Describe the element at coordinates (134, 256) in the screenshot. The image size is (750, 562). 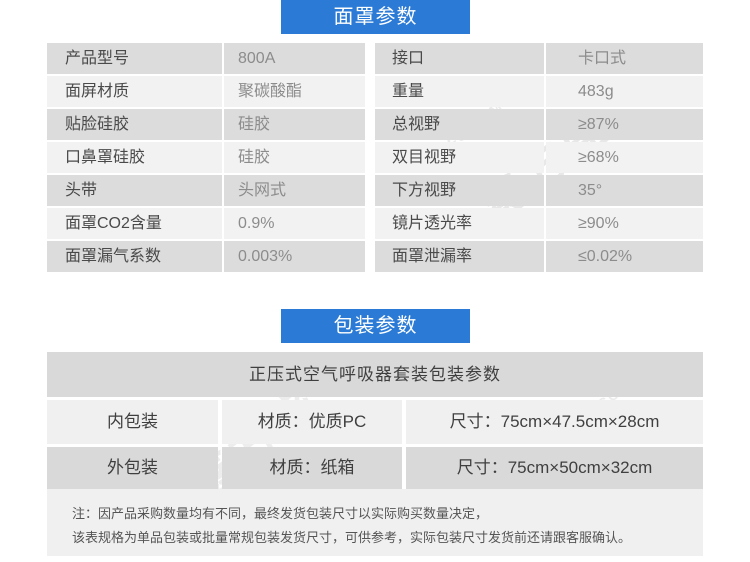
I see `spec-label: 面罩漏气系数` at that location.